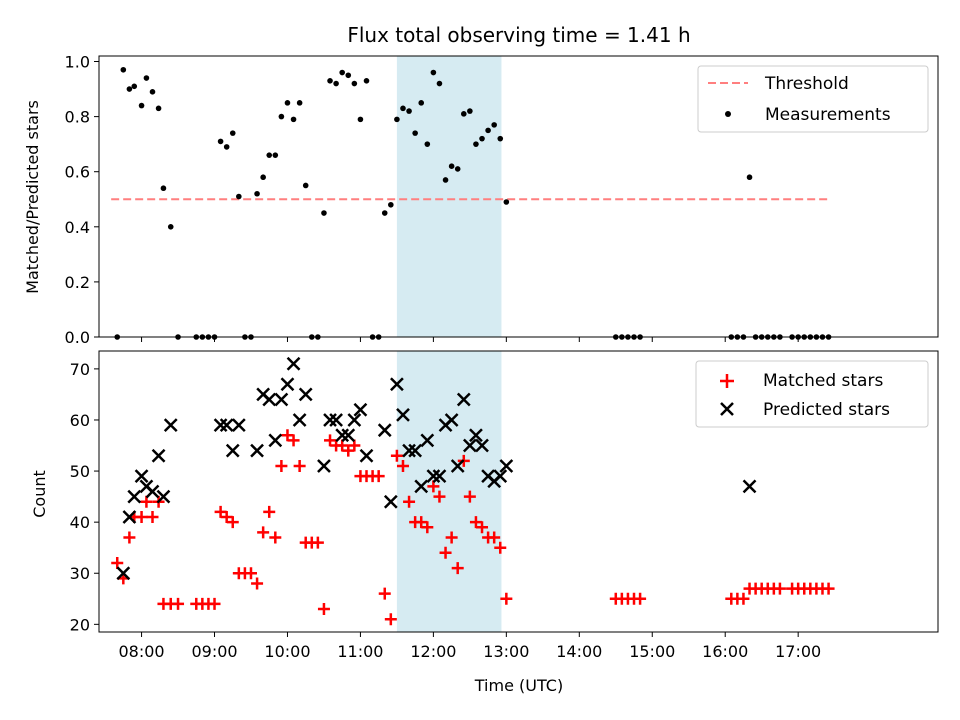 The height and width of the screenshot is (720, 960). What do you see at coordinates (287, 651) in the screenshot?
I see `x-tick-label: 10:00` at bounding box center [287, 651].